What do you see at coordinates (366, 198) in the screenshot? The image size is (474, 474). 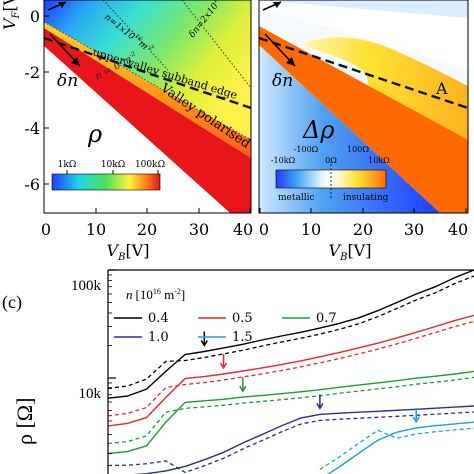 I see `panel-b-insulating-label: insulating` at bounding box center [366, 198].